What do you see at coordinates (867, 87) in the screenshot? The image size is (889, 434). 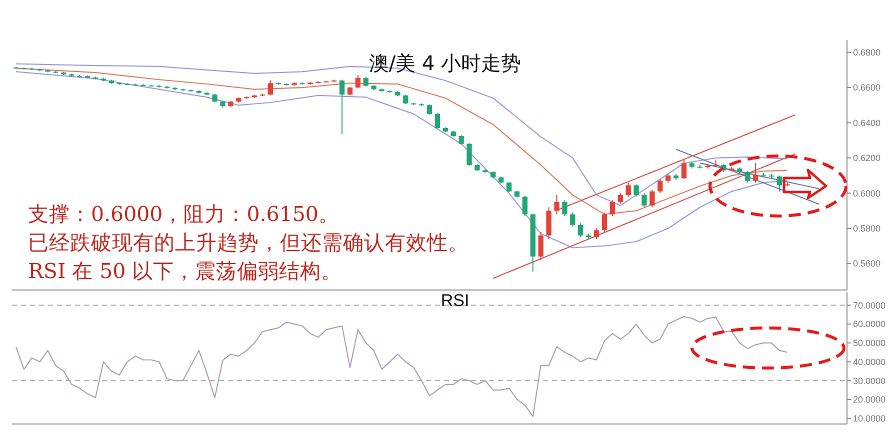 I see `y-tick-label: 0.6600` at bounding box center [867, 87].